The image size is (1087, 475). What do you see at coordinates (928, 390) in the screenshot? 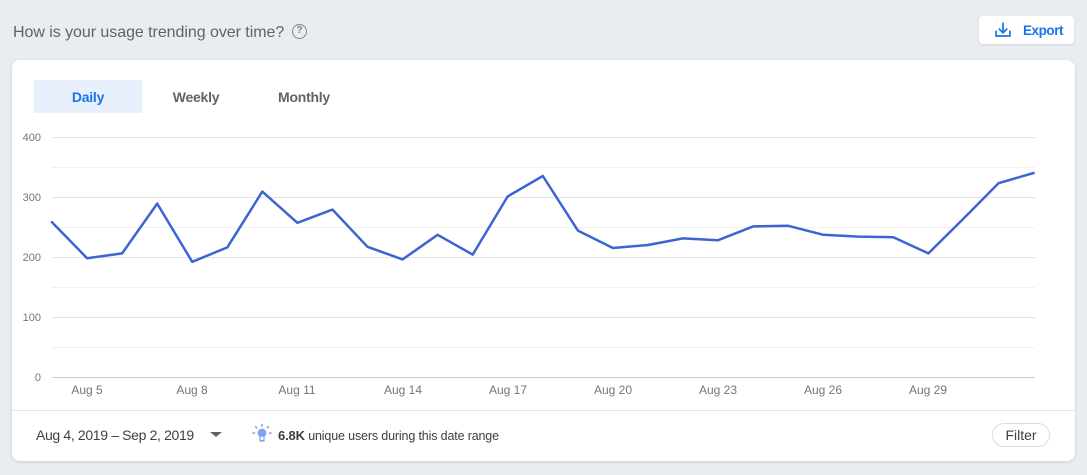
I see `svg-text: Aug 29` at bounding box center [928, 390].